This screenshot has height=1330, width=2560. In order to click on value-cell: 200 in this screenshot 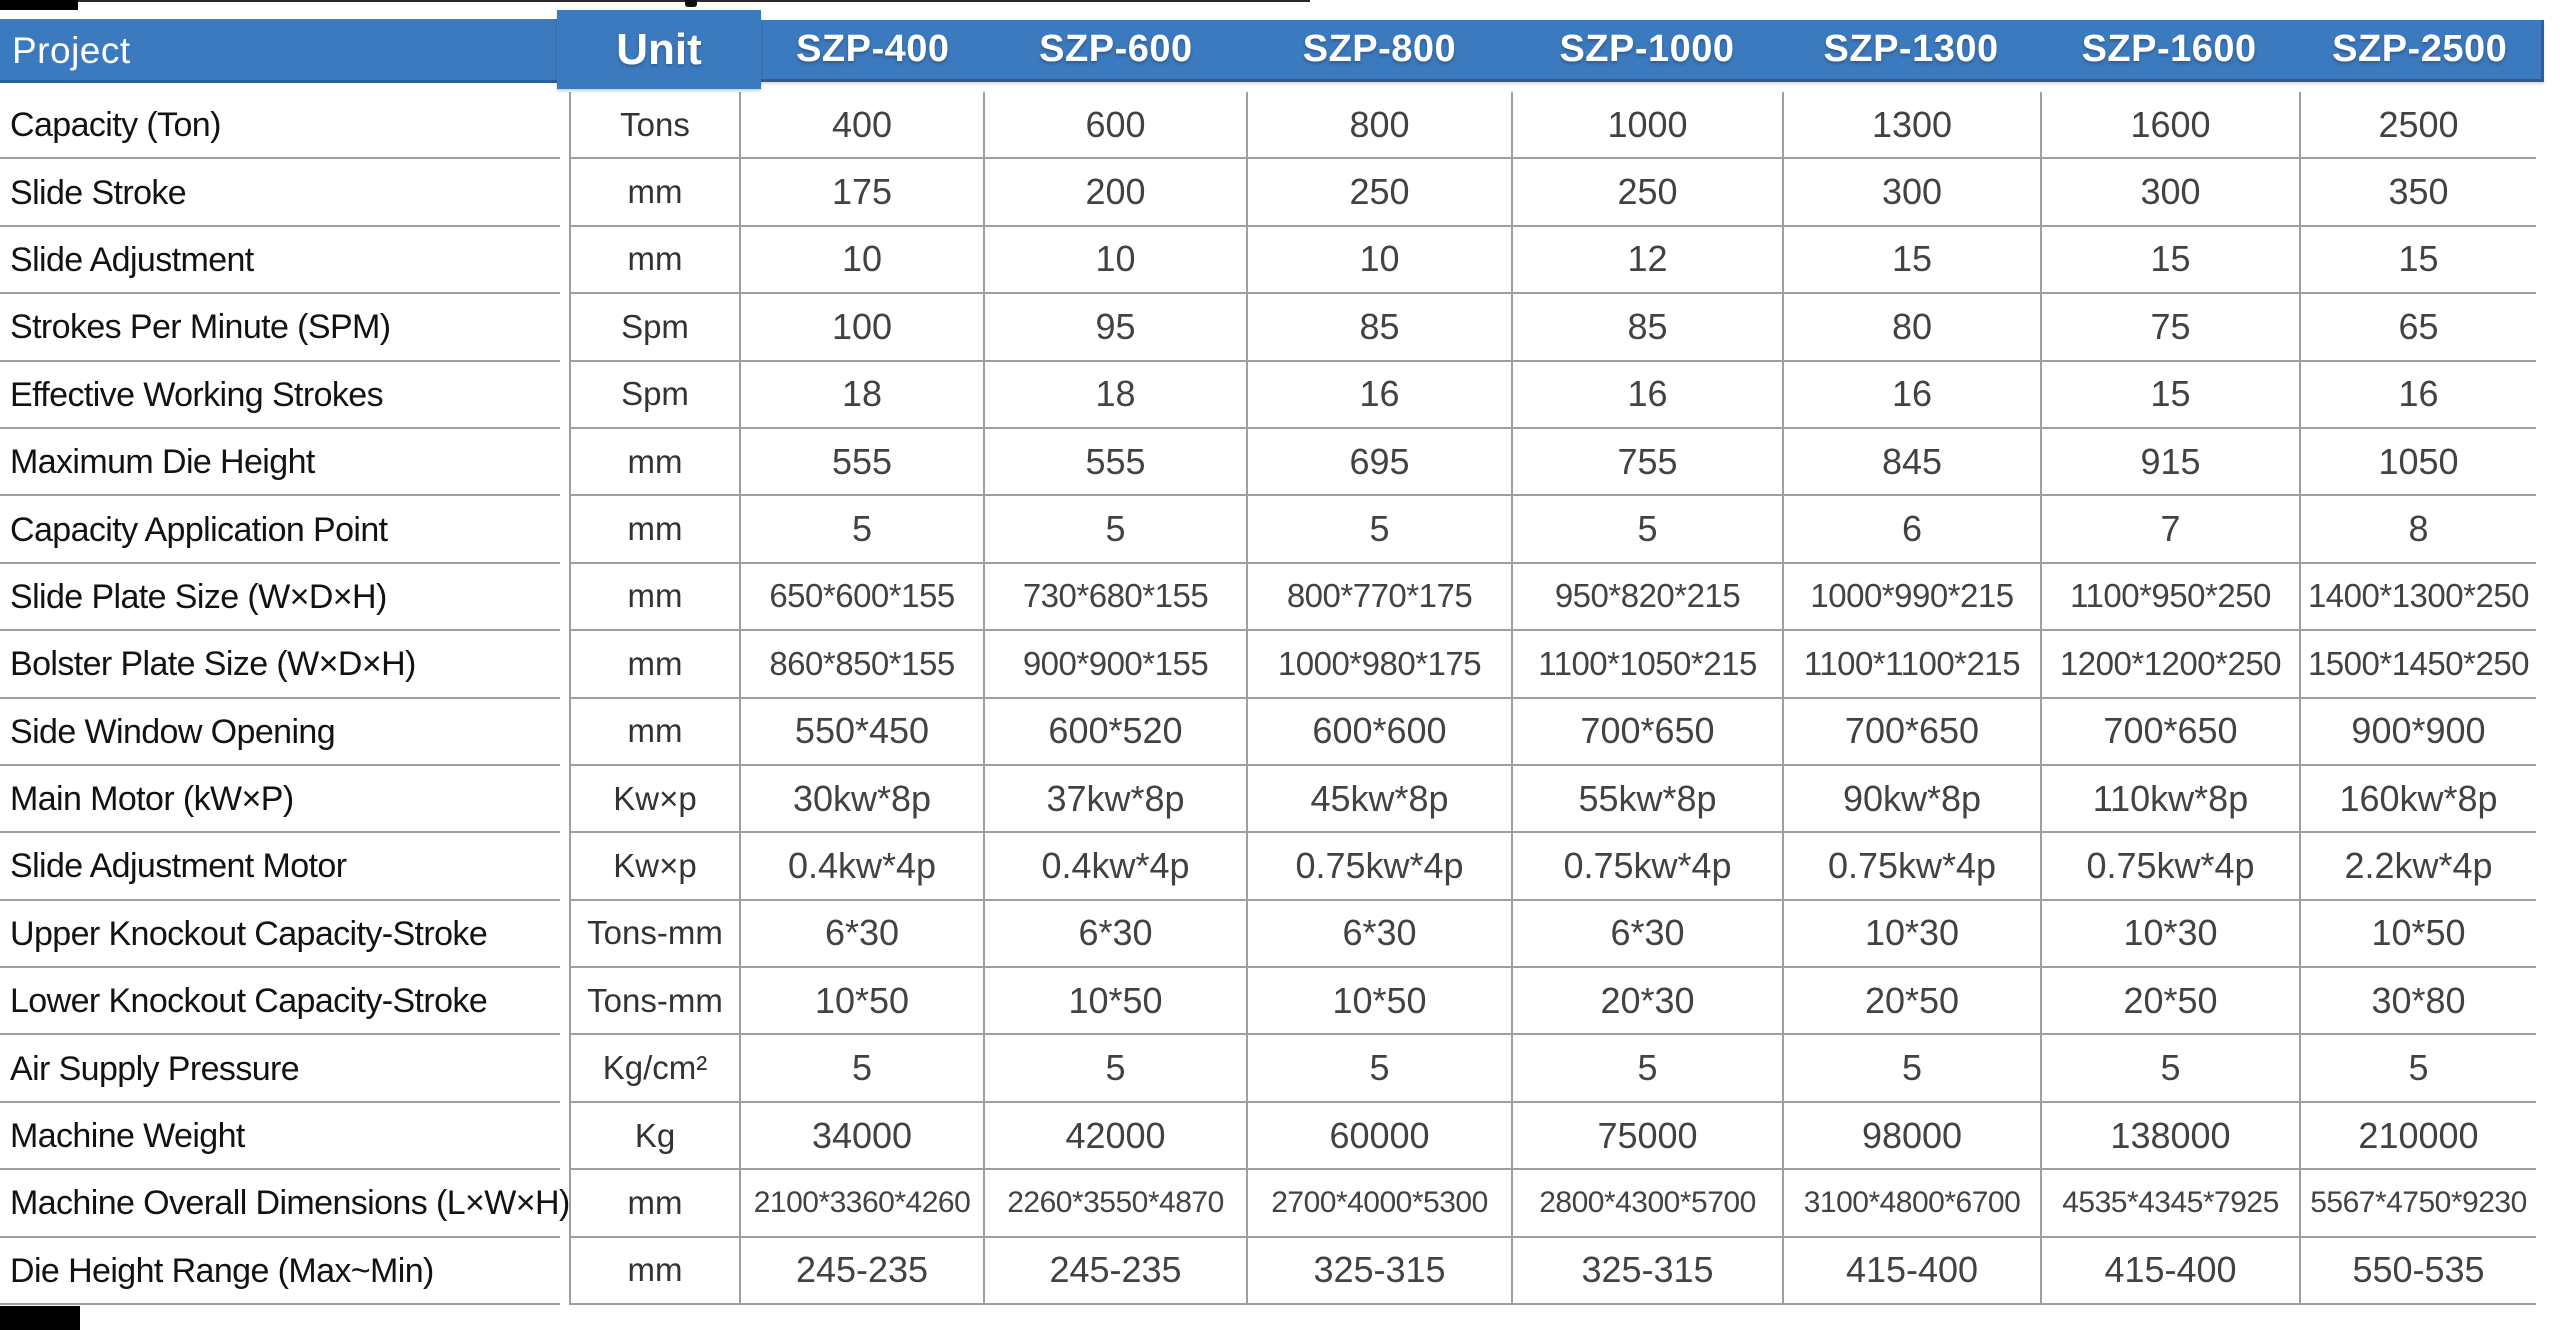, I will do `click(1116, 193)`.